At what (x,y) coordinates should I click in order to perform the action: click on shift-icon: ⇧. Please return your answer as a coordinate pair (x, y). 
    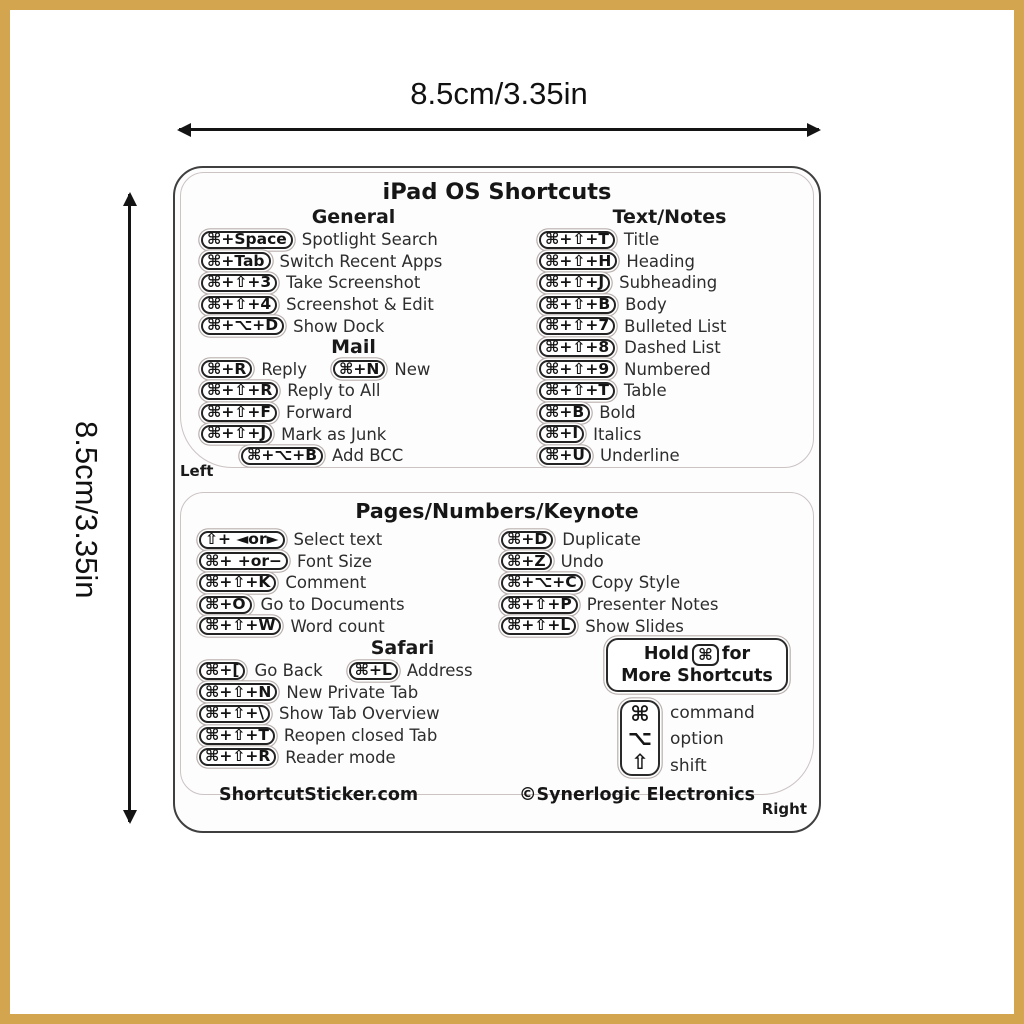
    Looking at the image, I should click on (640, 761).